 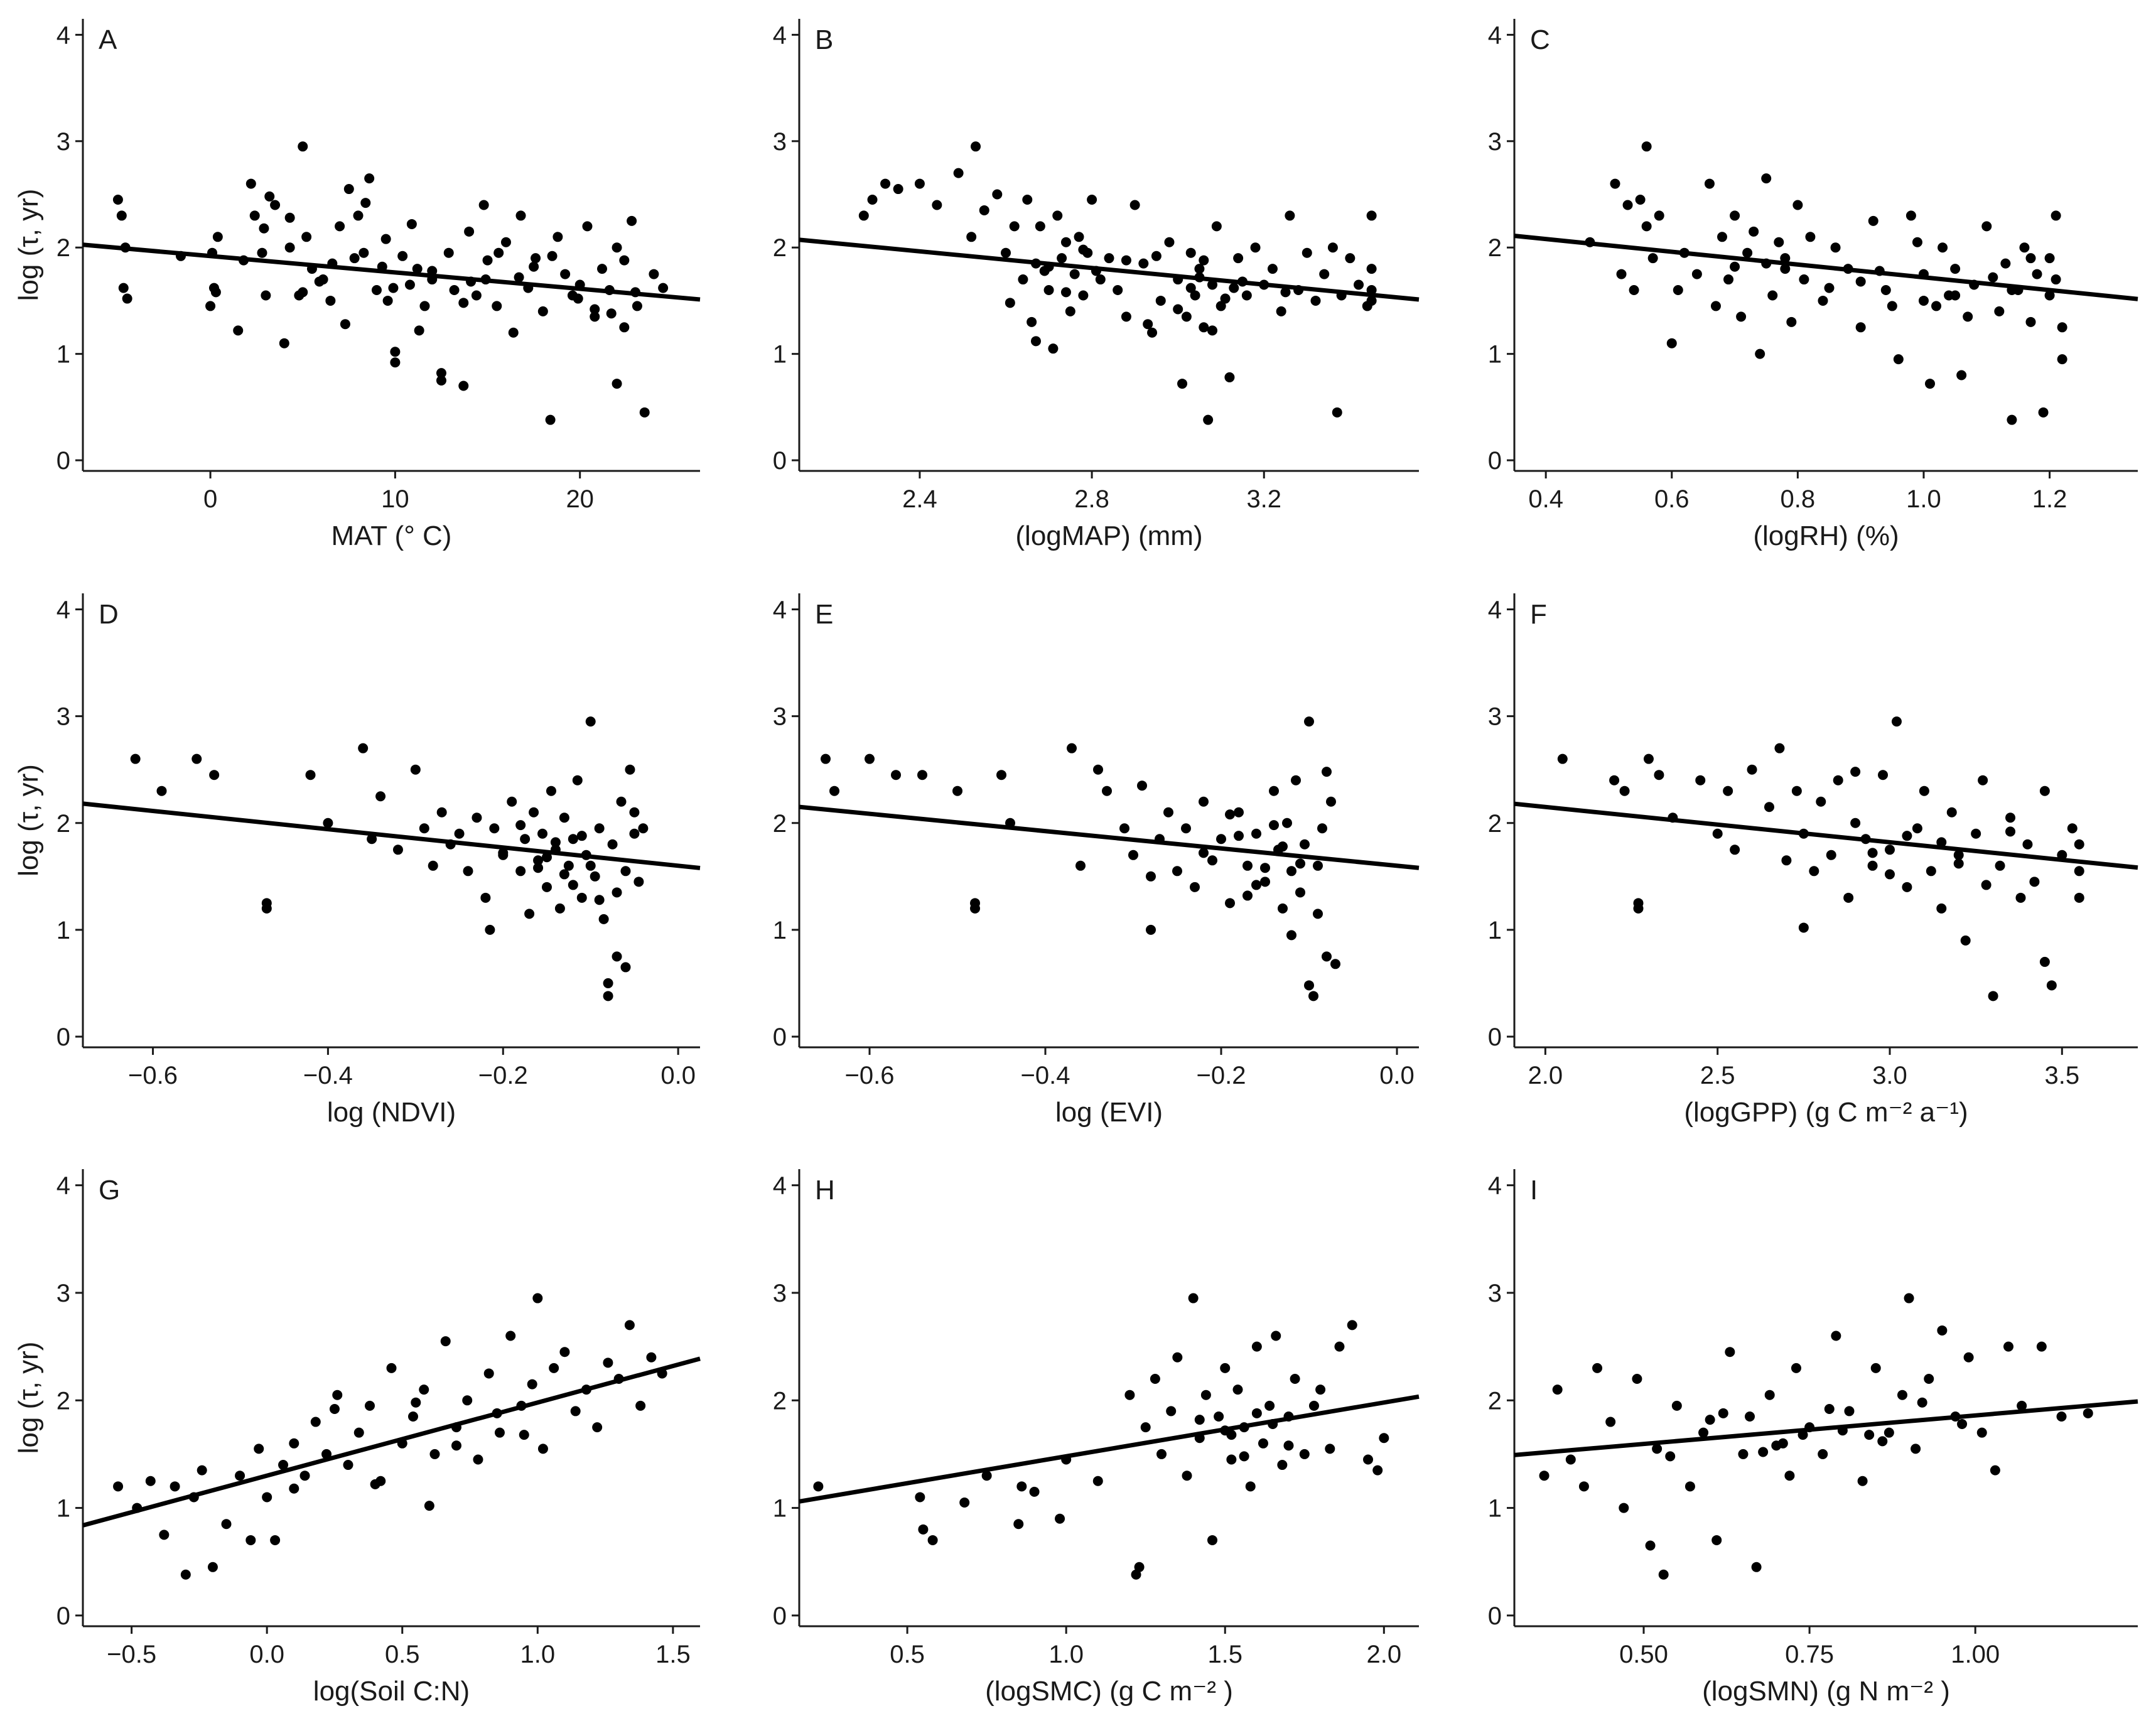 What do you see at coordinates (1976, 1655) in the screenshot?
I see `x-tick-label-i: 1.00` at bounding box center [1976, 1655].